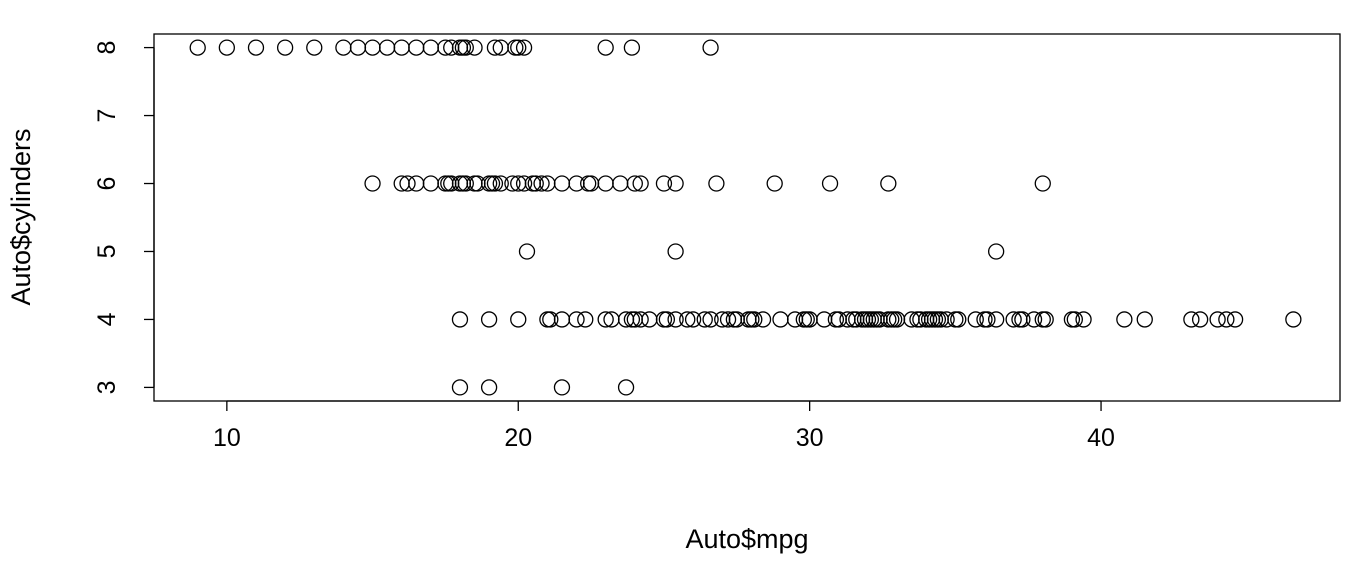 This screenshot has width=1372, height=574. What do you see at coordinates (107, 48) in the screenshot?
I see `y-tick-label: 8` at bounding box center [107, 48].